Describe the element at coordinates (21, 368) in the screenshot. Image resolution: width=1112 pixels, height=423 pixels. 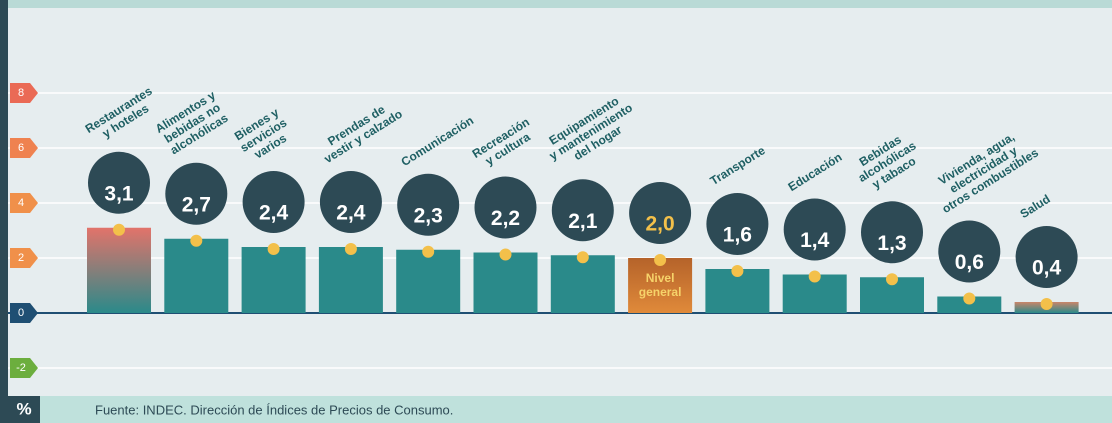
I see `y-tick-label: -2` at that location.